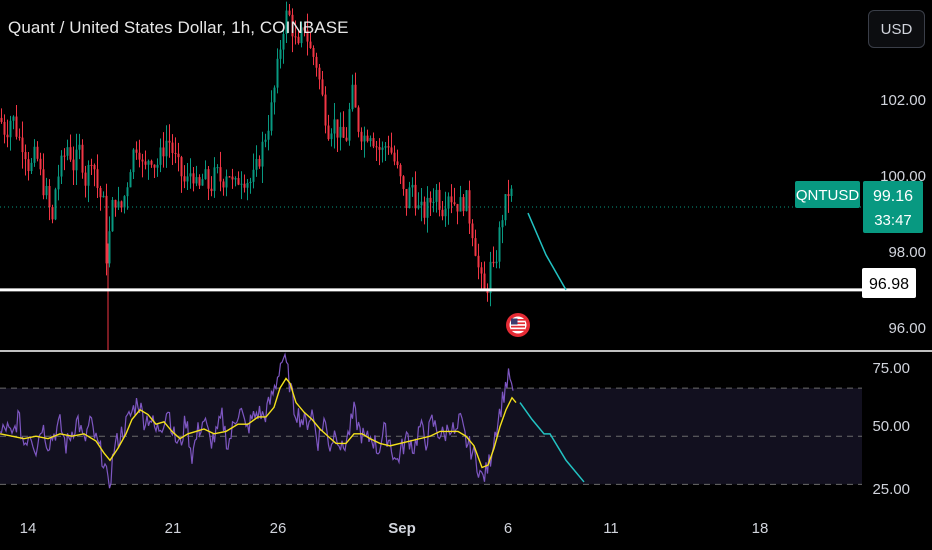 This screenshot has width=932, height=550. Describe the element at coordinates (518, 325) in the screenshot. I see `us-flag-icon` at that location.